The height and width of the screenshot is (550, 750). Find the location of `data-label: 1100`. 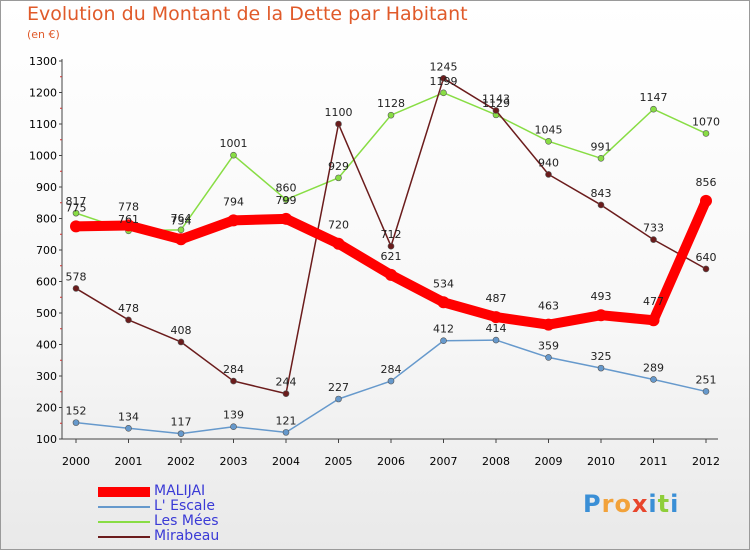

data-label: 1100 is located at coordinates (339, 112).